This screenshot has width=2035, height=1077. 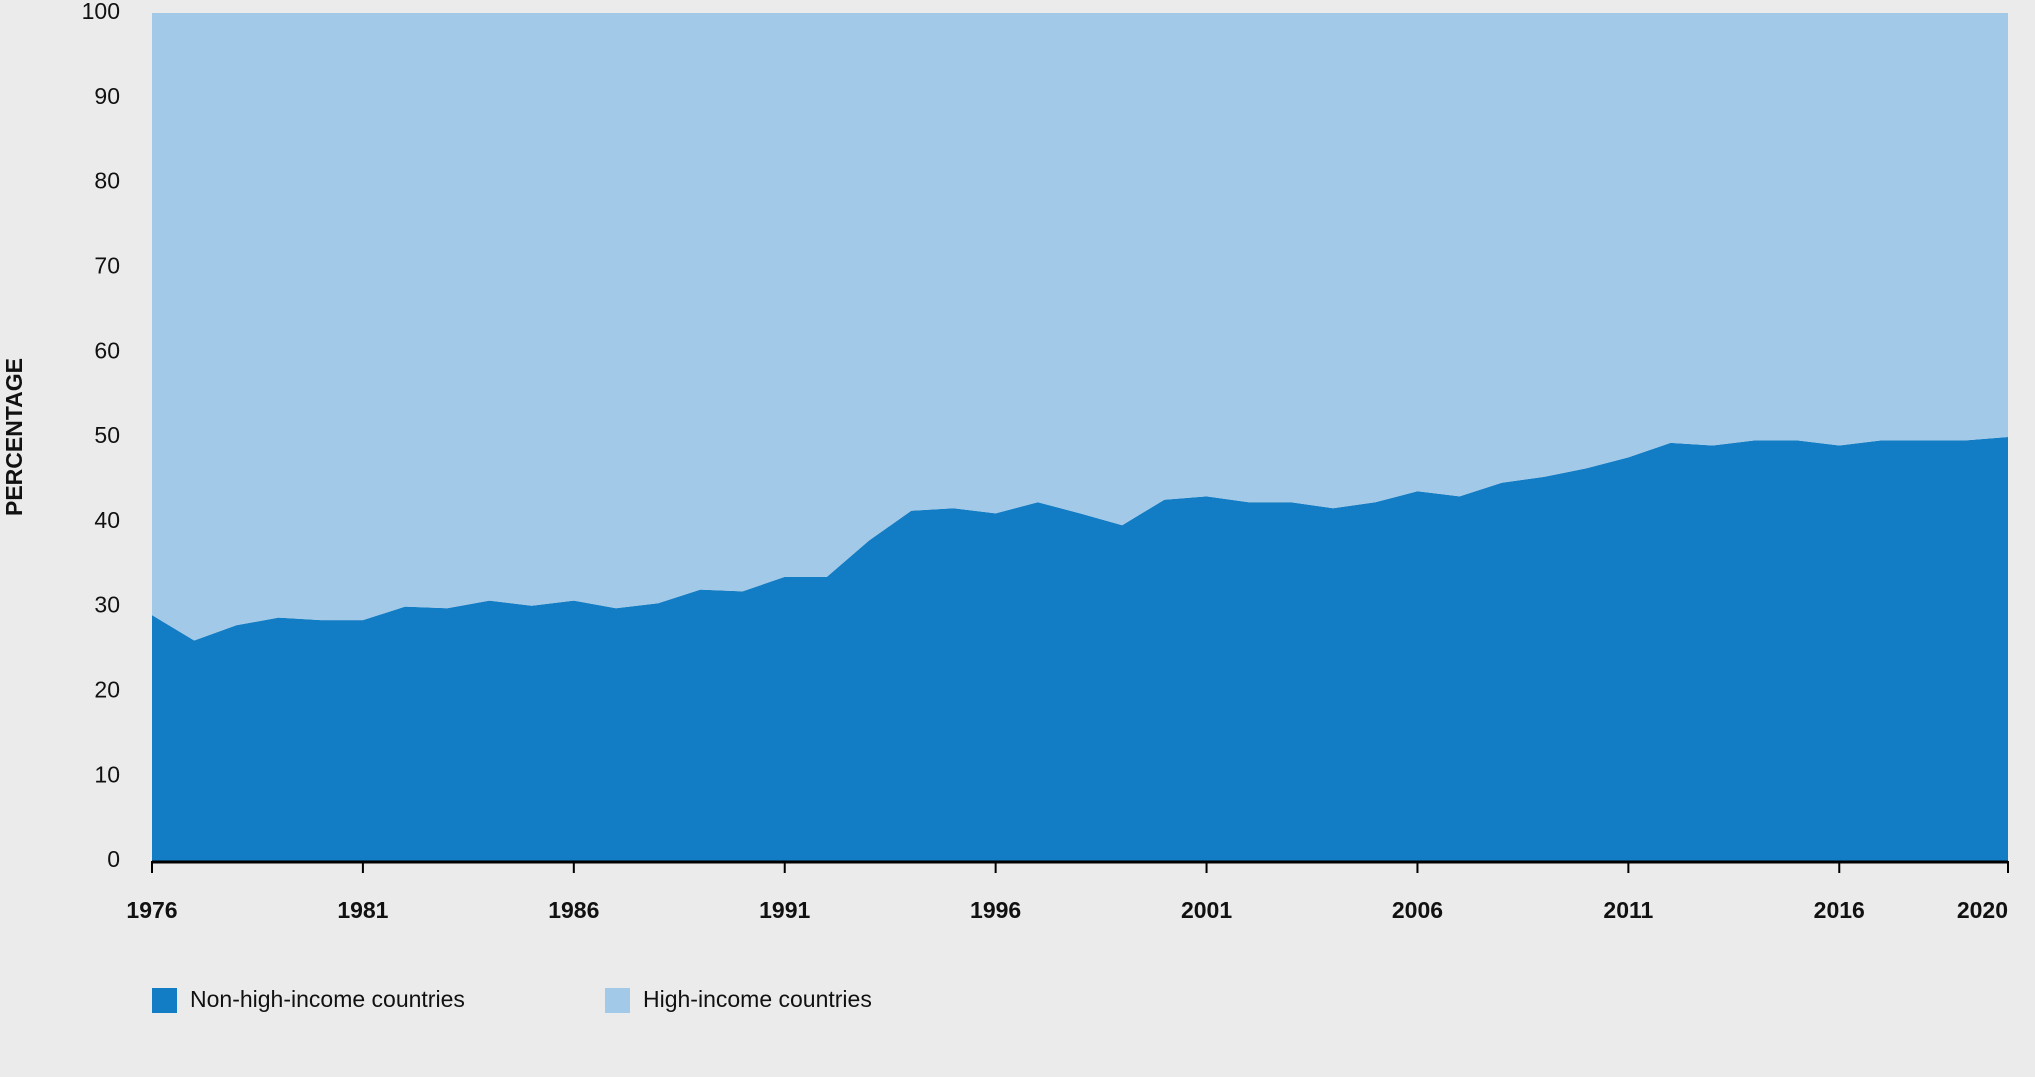 What do you see at coordinates (573, 910) in the screenshot?
I see `x-tick-label: 1986` at bounding box center [573, 910].